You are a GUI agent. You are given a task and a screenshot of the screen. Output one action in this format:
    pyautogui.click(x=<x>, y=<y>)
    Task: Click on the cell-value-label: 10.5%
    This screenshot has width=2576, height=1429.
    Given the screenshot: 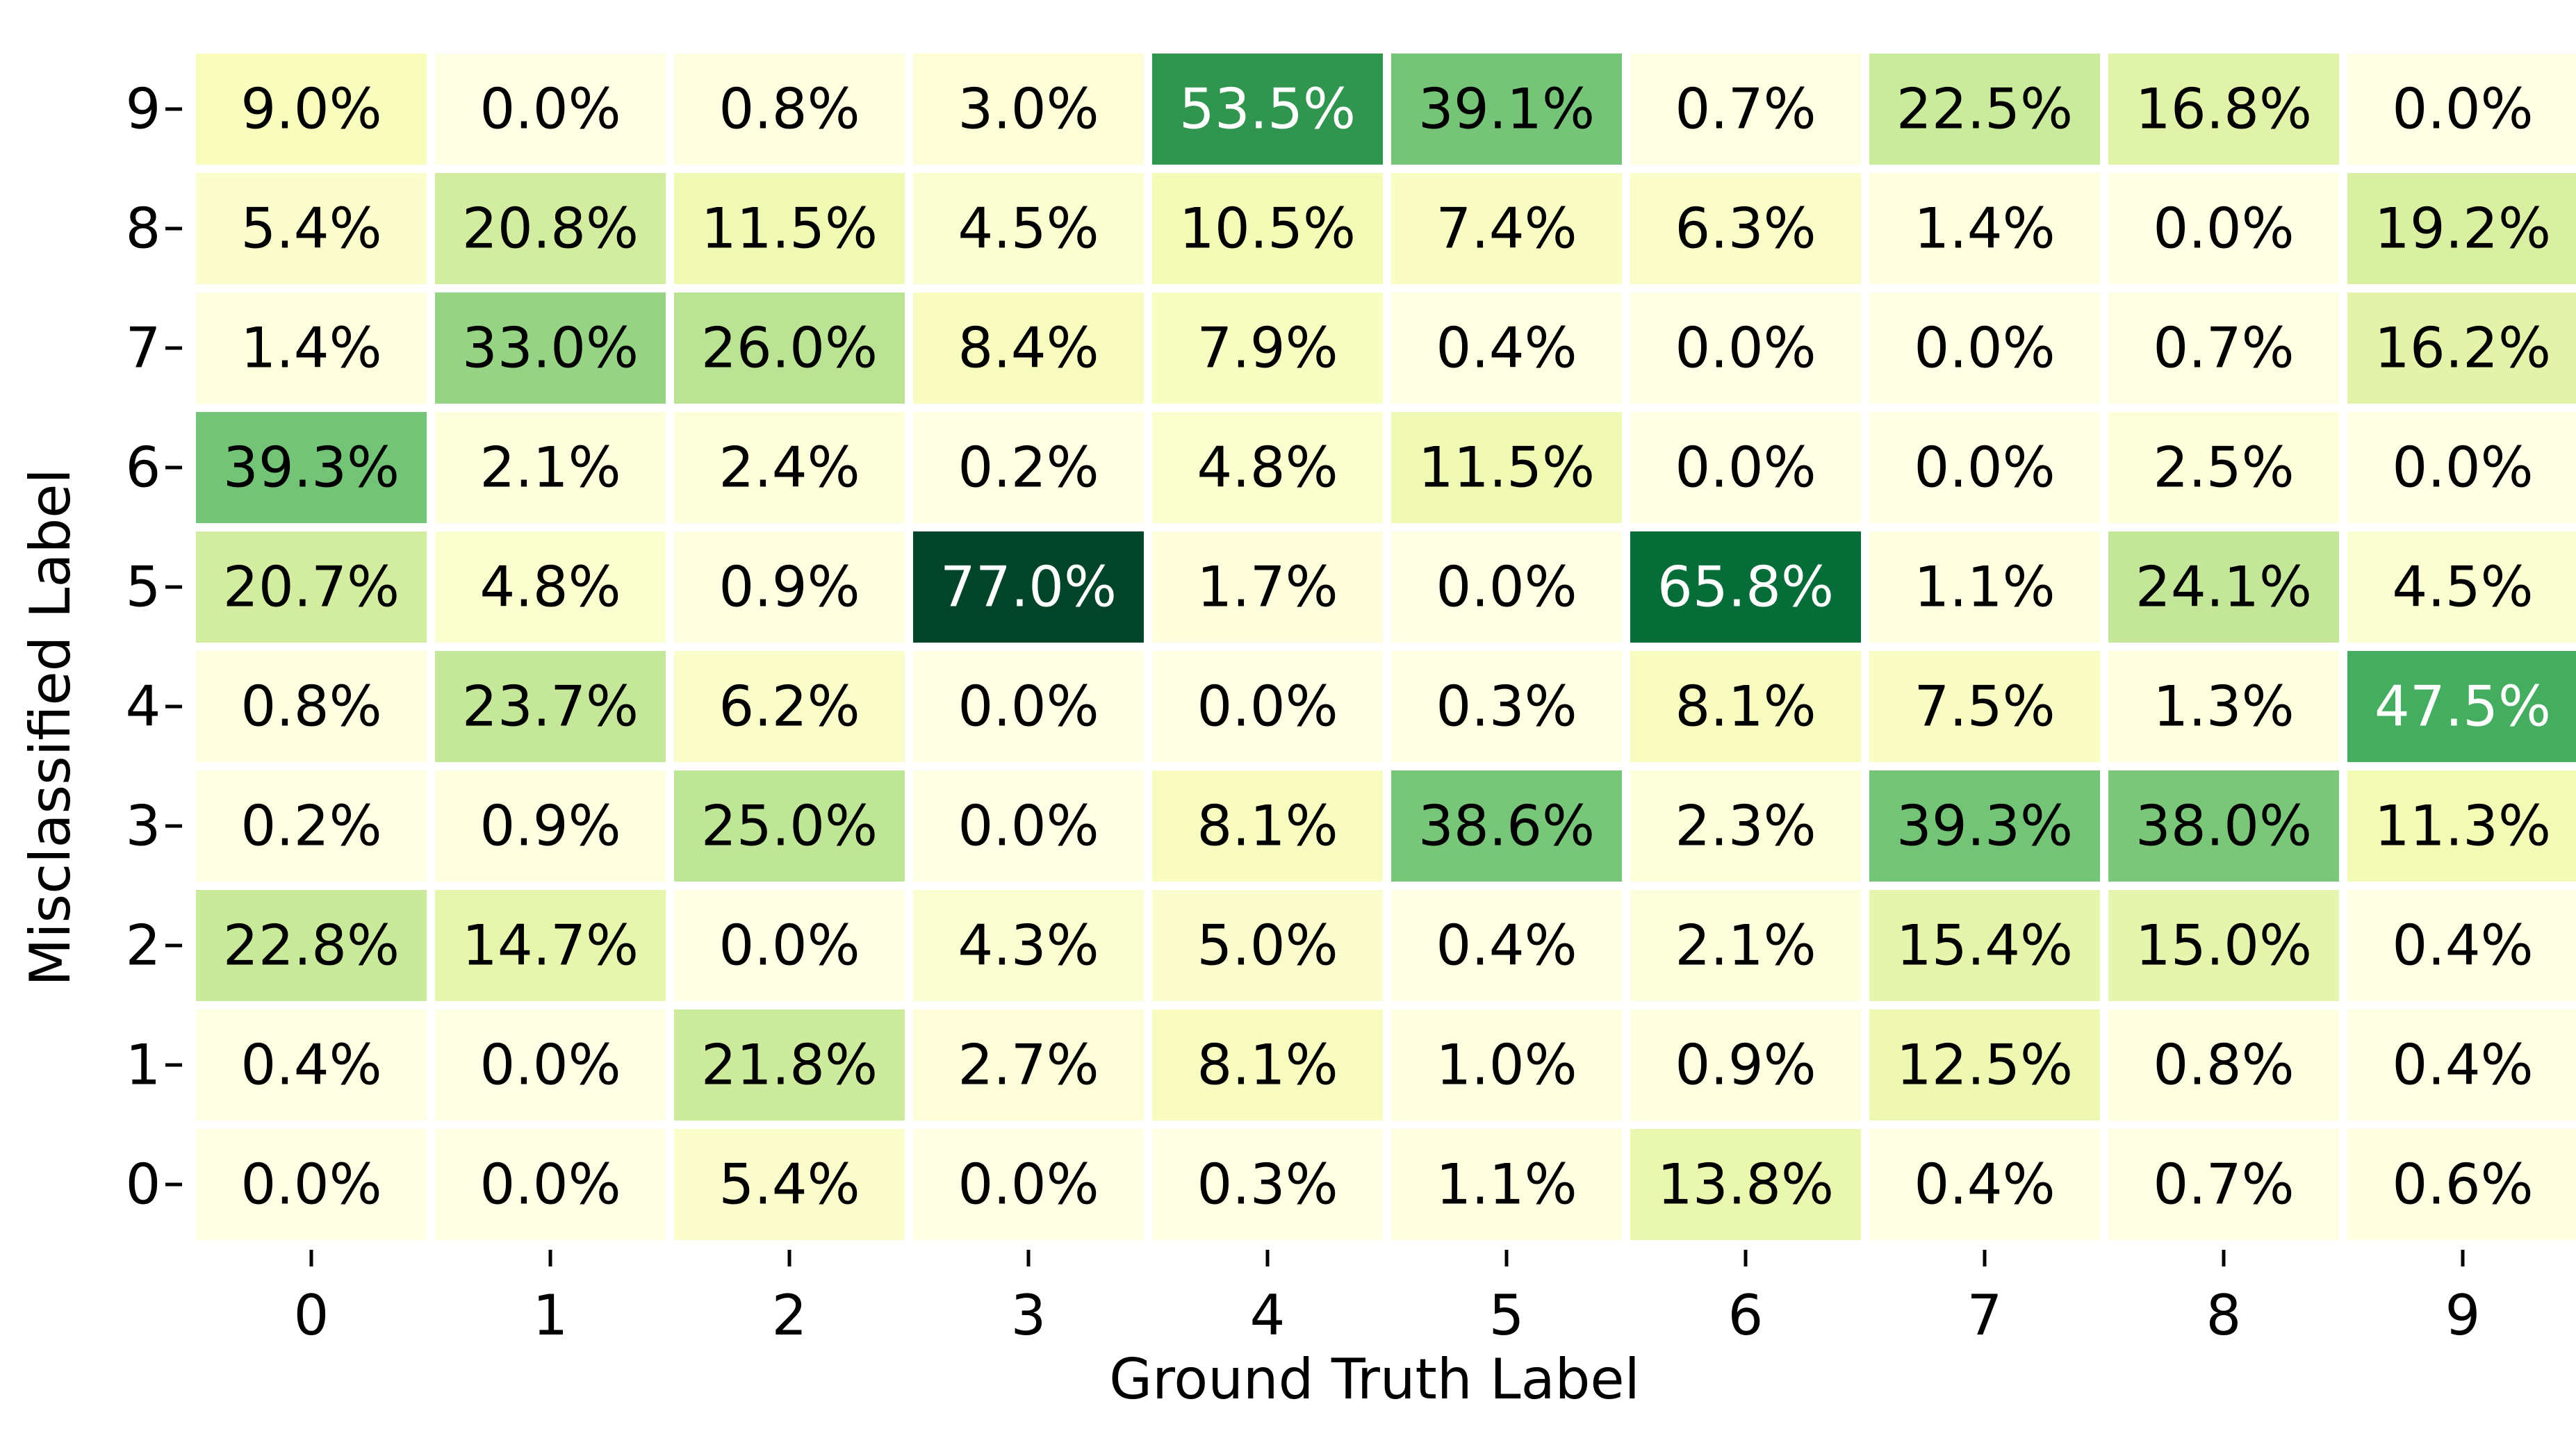 What is the action you would take?
    pyautogui.click(x=1267, y=229)
    